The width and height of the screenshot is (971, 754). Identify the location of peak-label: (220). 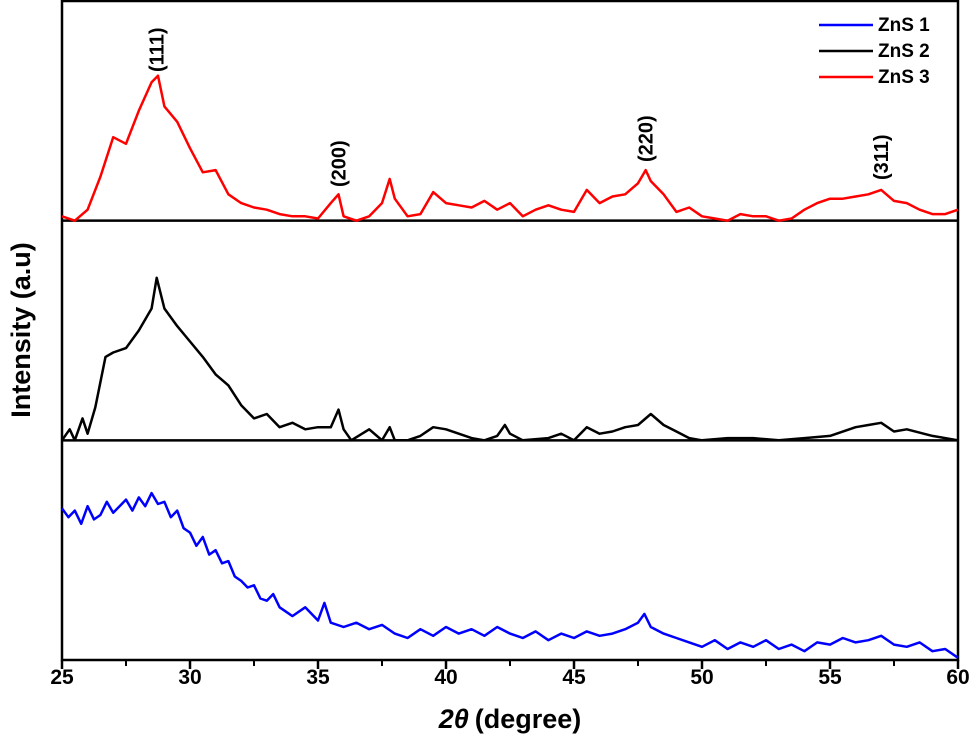
(647, 138).